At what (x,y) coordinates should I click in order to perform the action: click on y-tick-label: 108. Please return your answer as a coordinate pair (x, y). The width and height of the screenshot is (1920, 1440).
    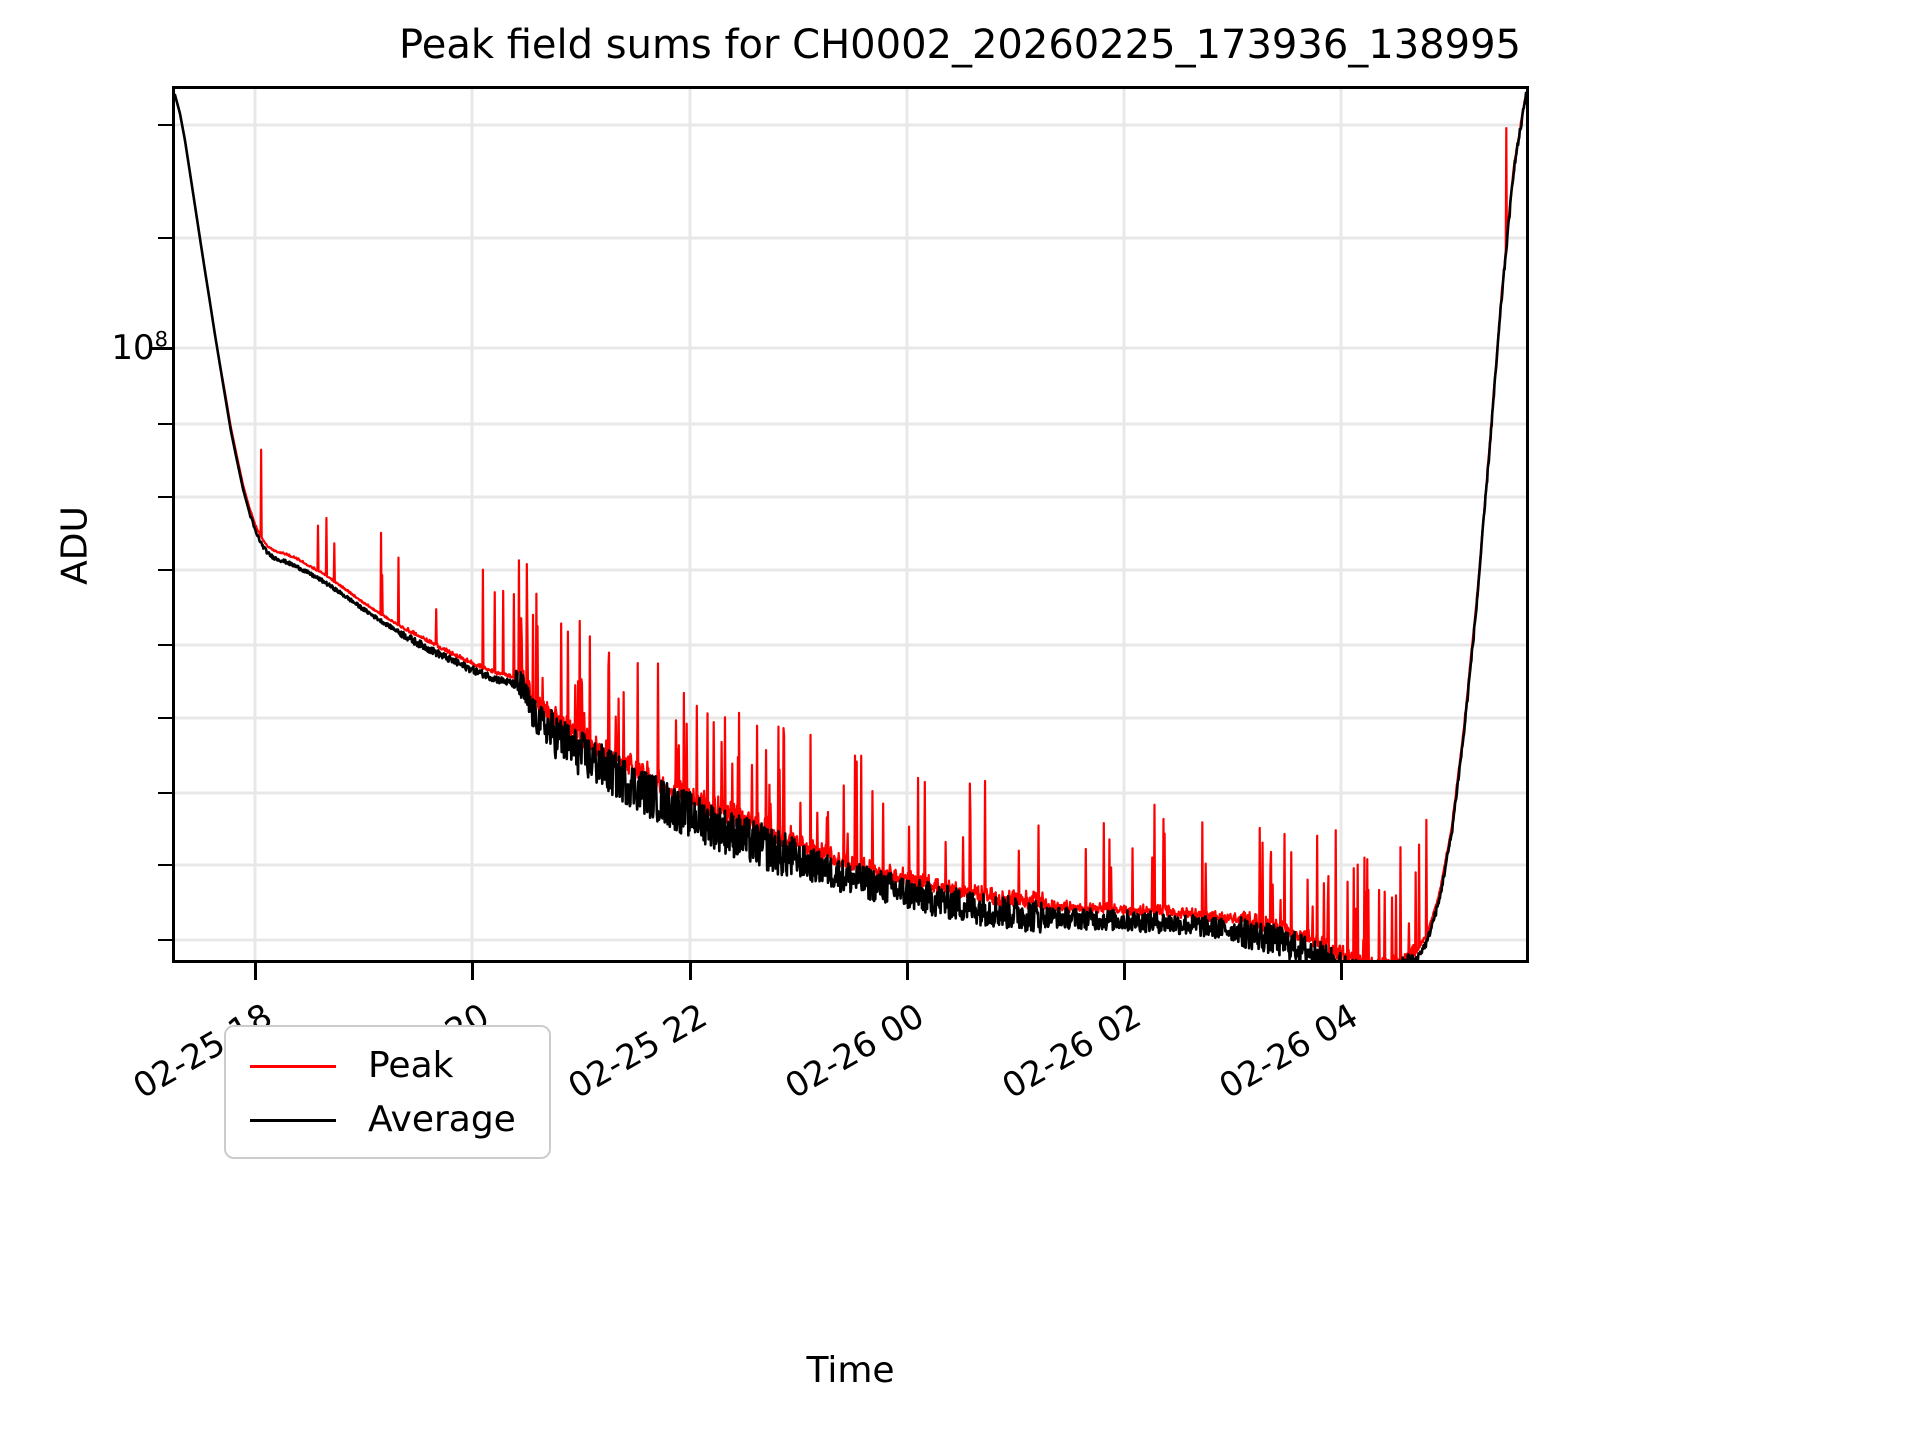
    Looking at the image, I should click on (139, 347).